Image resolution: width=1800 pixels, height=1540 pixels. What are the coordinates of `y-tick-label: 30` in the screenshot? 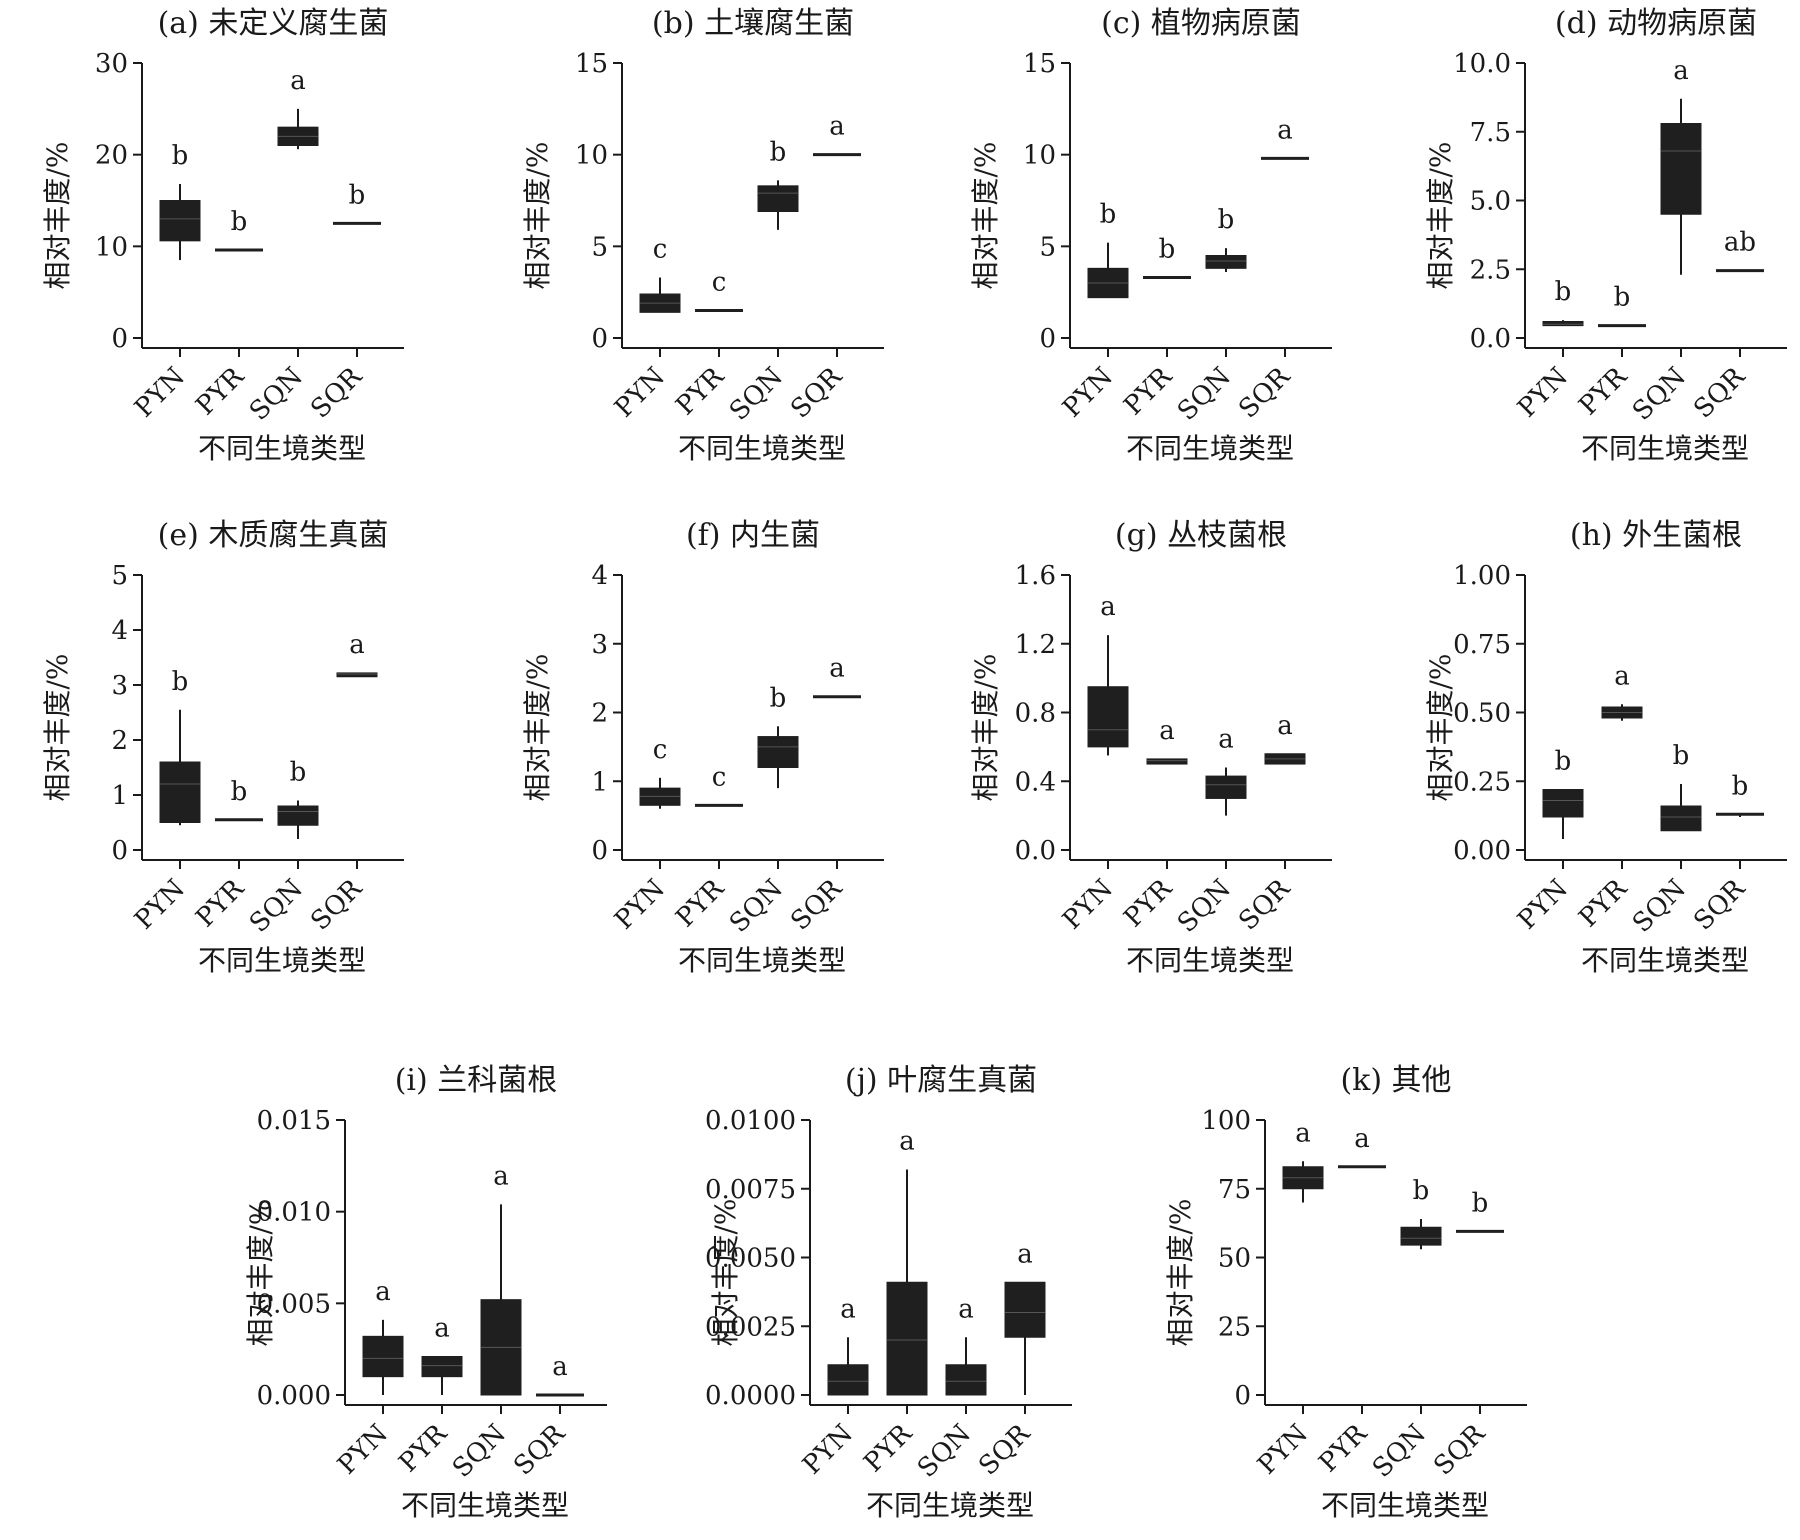 It's located at (111, 64).